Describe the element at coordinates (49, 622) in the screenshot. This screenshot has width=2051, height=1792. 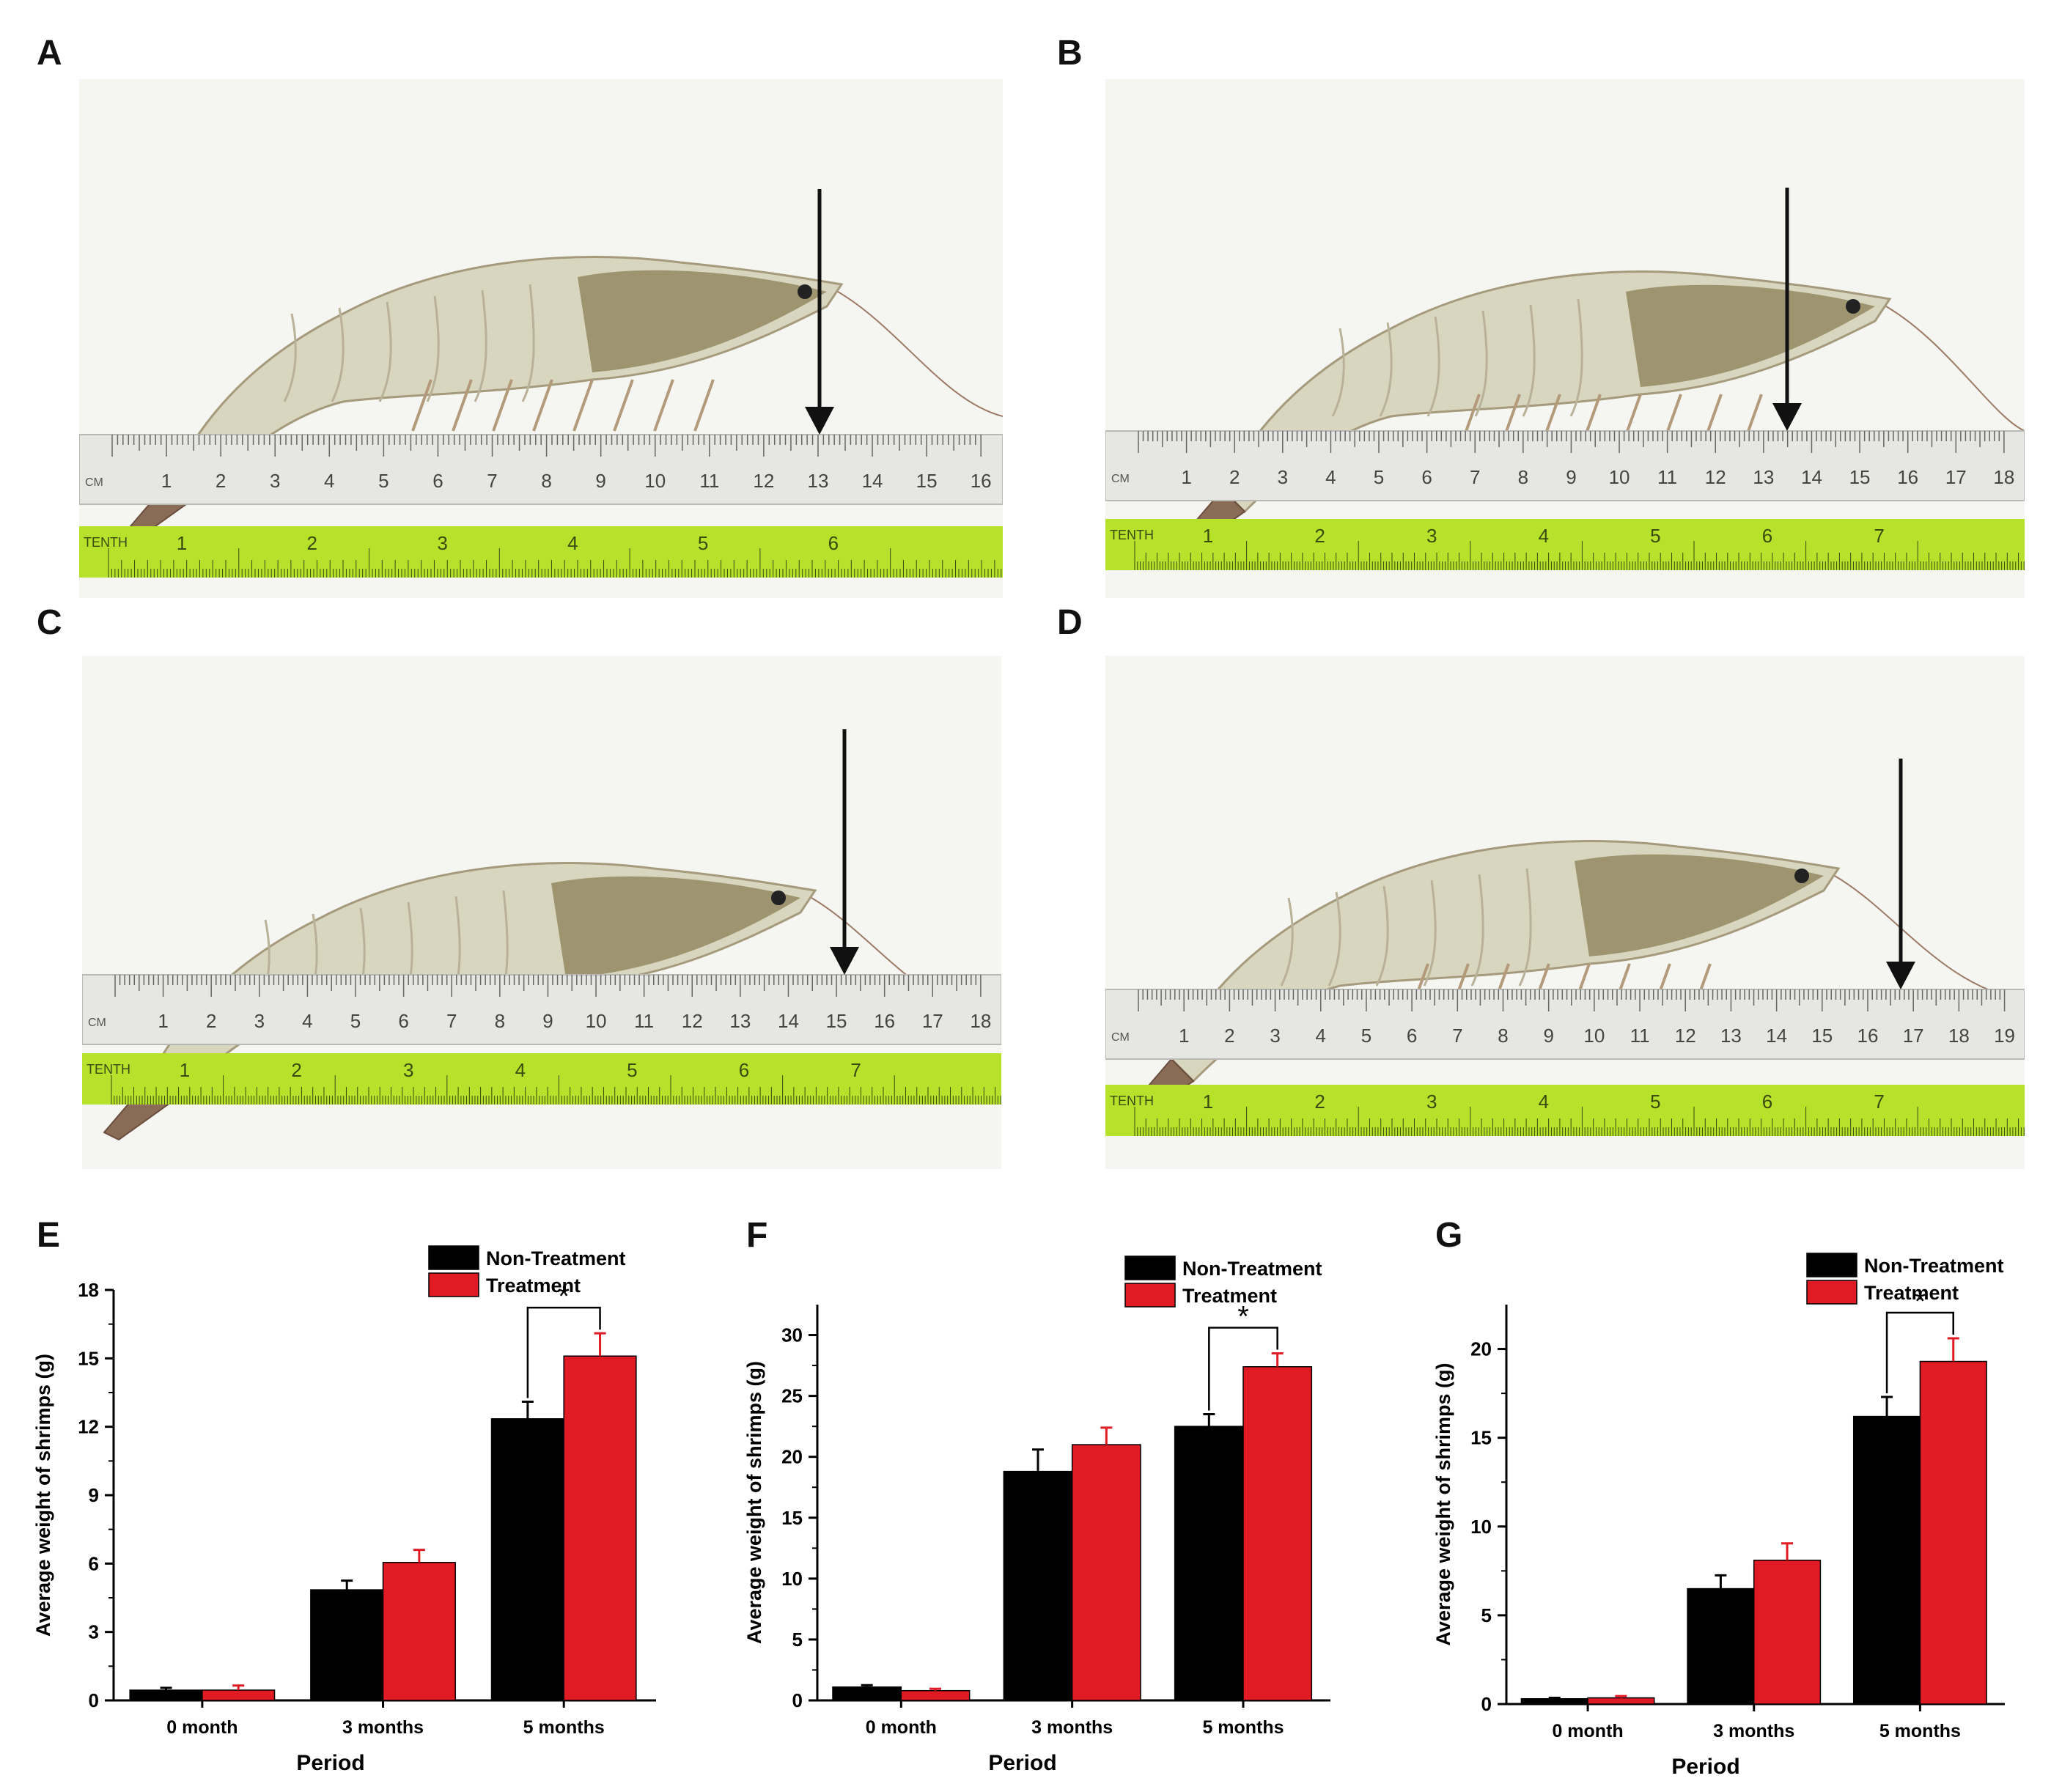
I see `panel-letter-c: C` at that location.